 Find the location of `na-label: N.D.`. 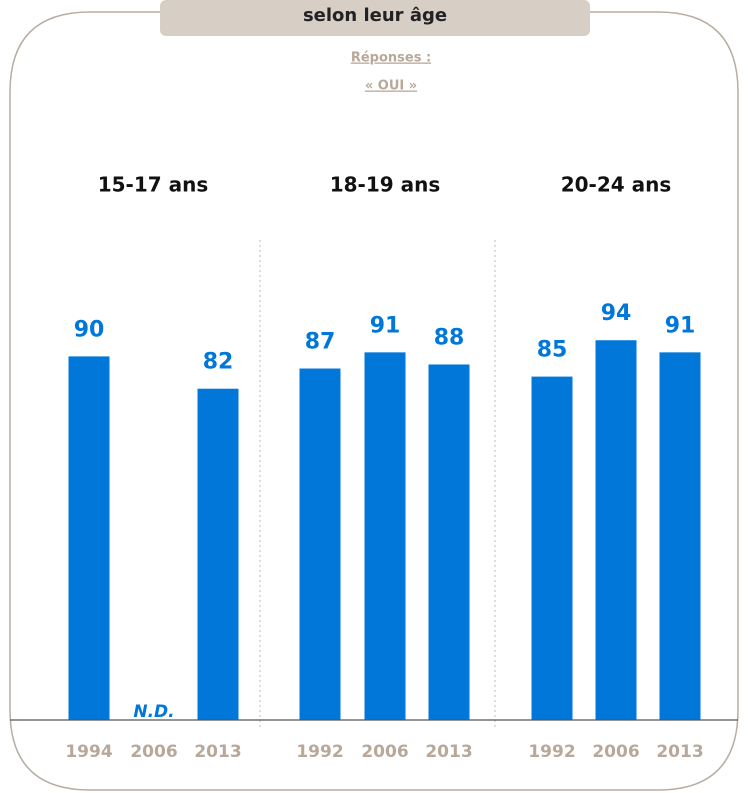

na-label: N.D. is located at coordinates (153, 712).